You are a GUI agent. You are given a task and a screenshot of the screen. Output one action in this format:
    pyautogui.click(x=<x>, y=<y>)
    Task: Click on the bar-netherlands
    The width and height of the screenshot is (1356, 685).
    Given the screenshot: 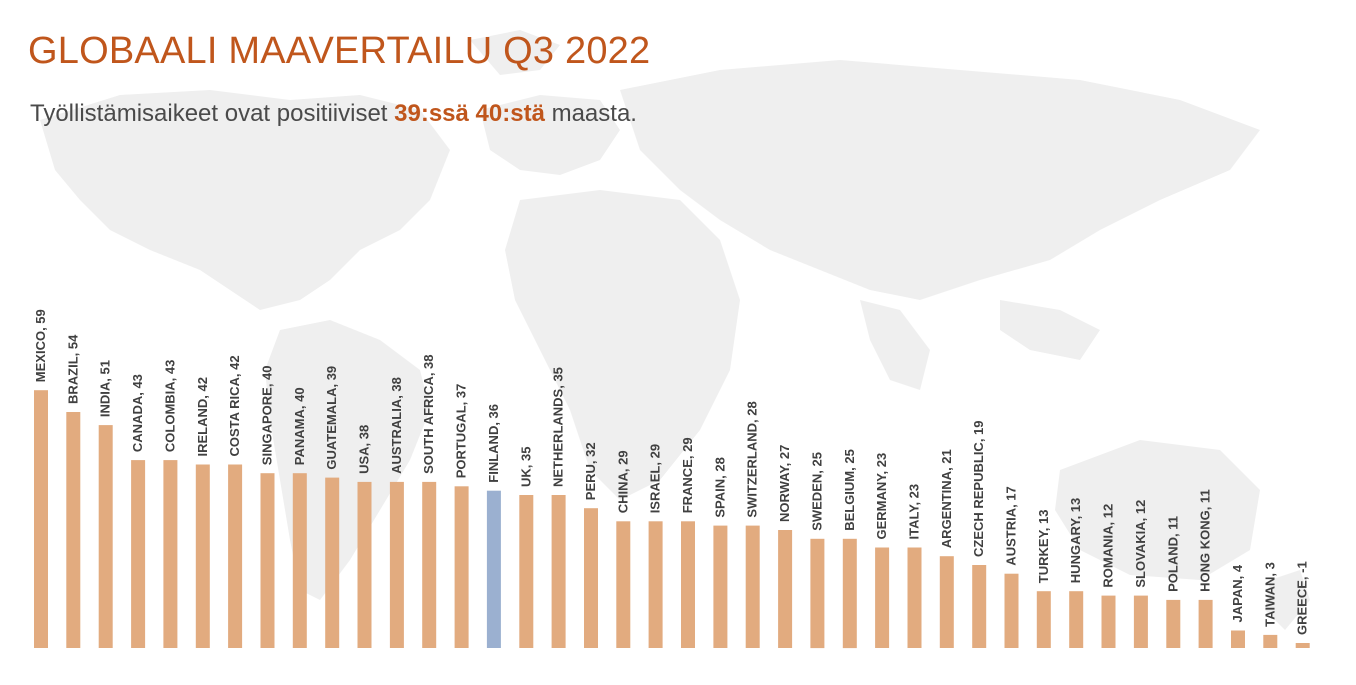 What is the action you would take?
    pyautogui.click(x=558, y=571)
    